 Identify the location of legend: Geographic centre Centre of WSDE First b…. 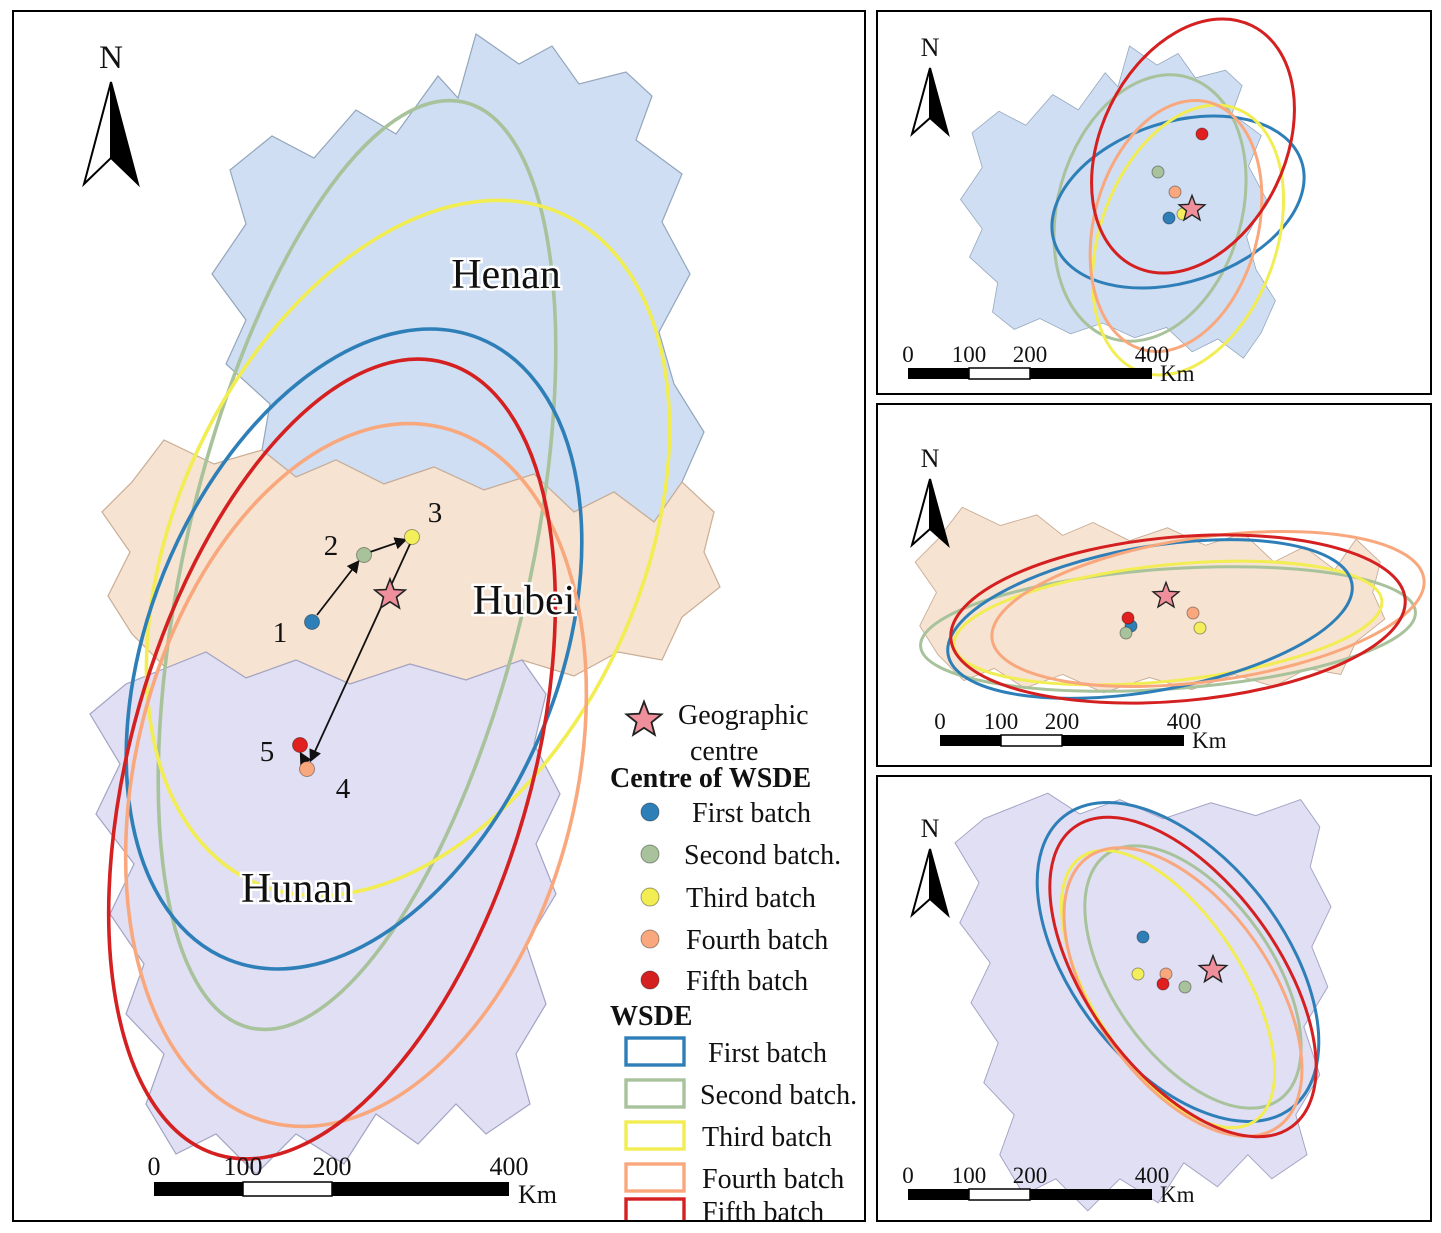
(733, 959).